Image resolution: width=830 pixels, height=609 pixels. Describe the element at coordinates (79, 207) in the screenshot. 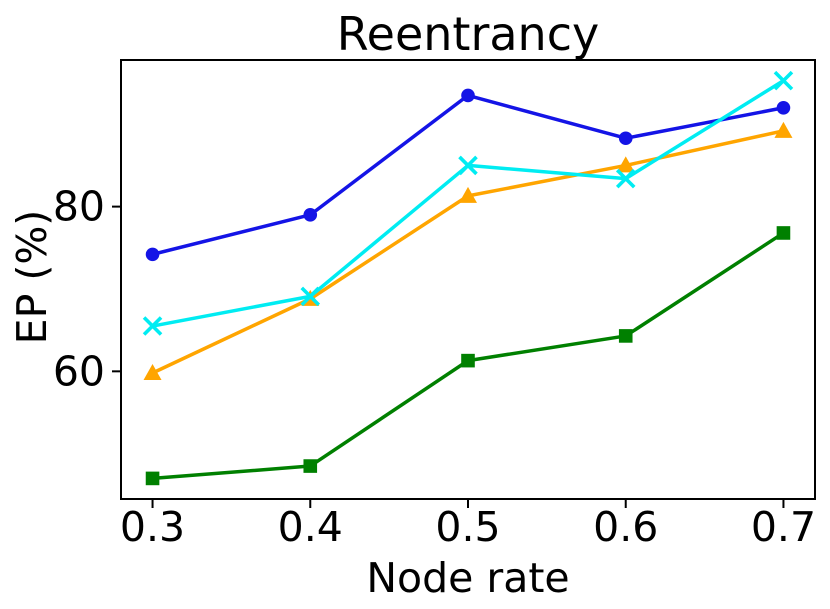

I see `y-tick-label: 80` at that location.